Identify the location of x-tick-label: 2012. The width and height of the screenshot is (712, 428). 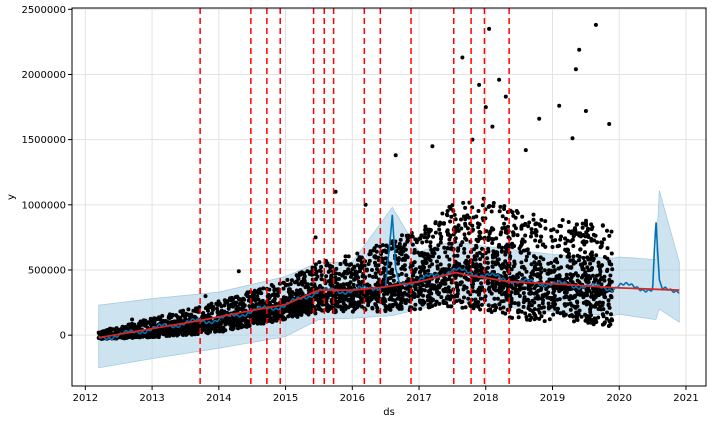
(85, 398).